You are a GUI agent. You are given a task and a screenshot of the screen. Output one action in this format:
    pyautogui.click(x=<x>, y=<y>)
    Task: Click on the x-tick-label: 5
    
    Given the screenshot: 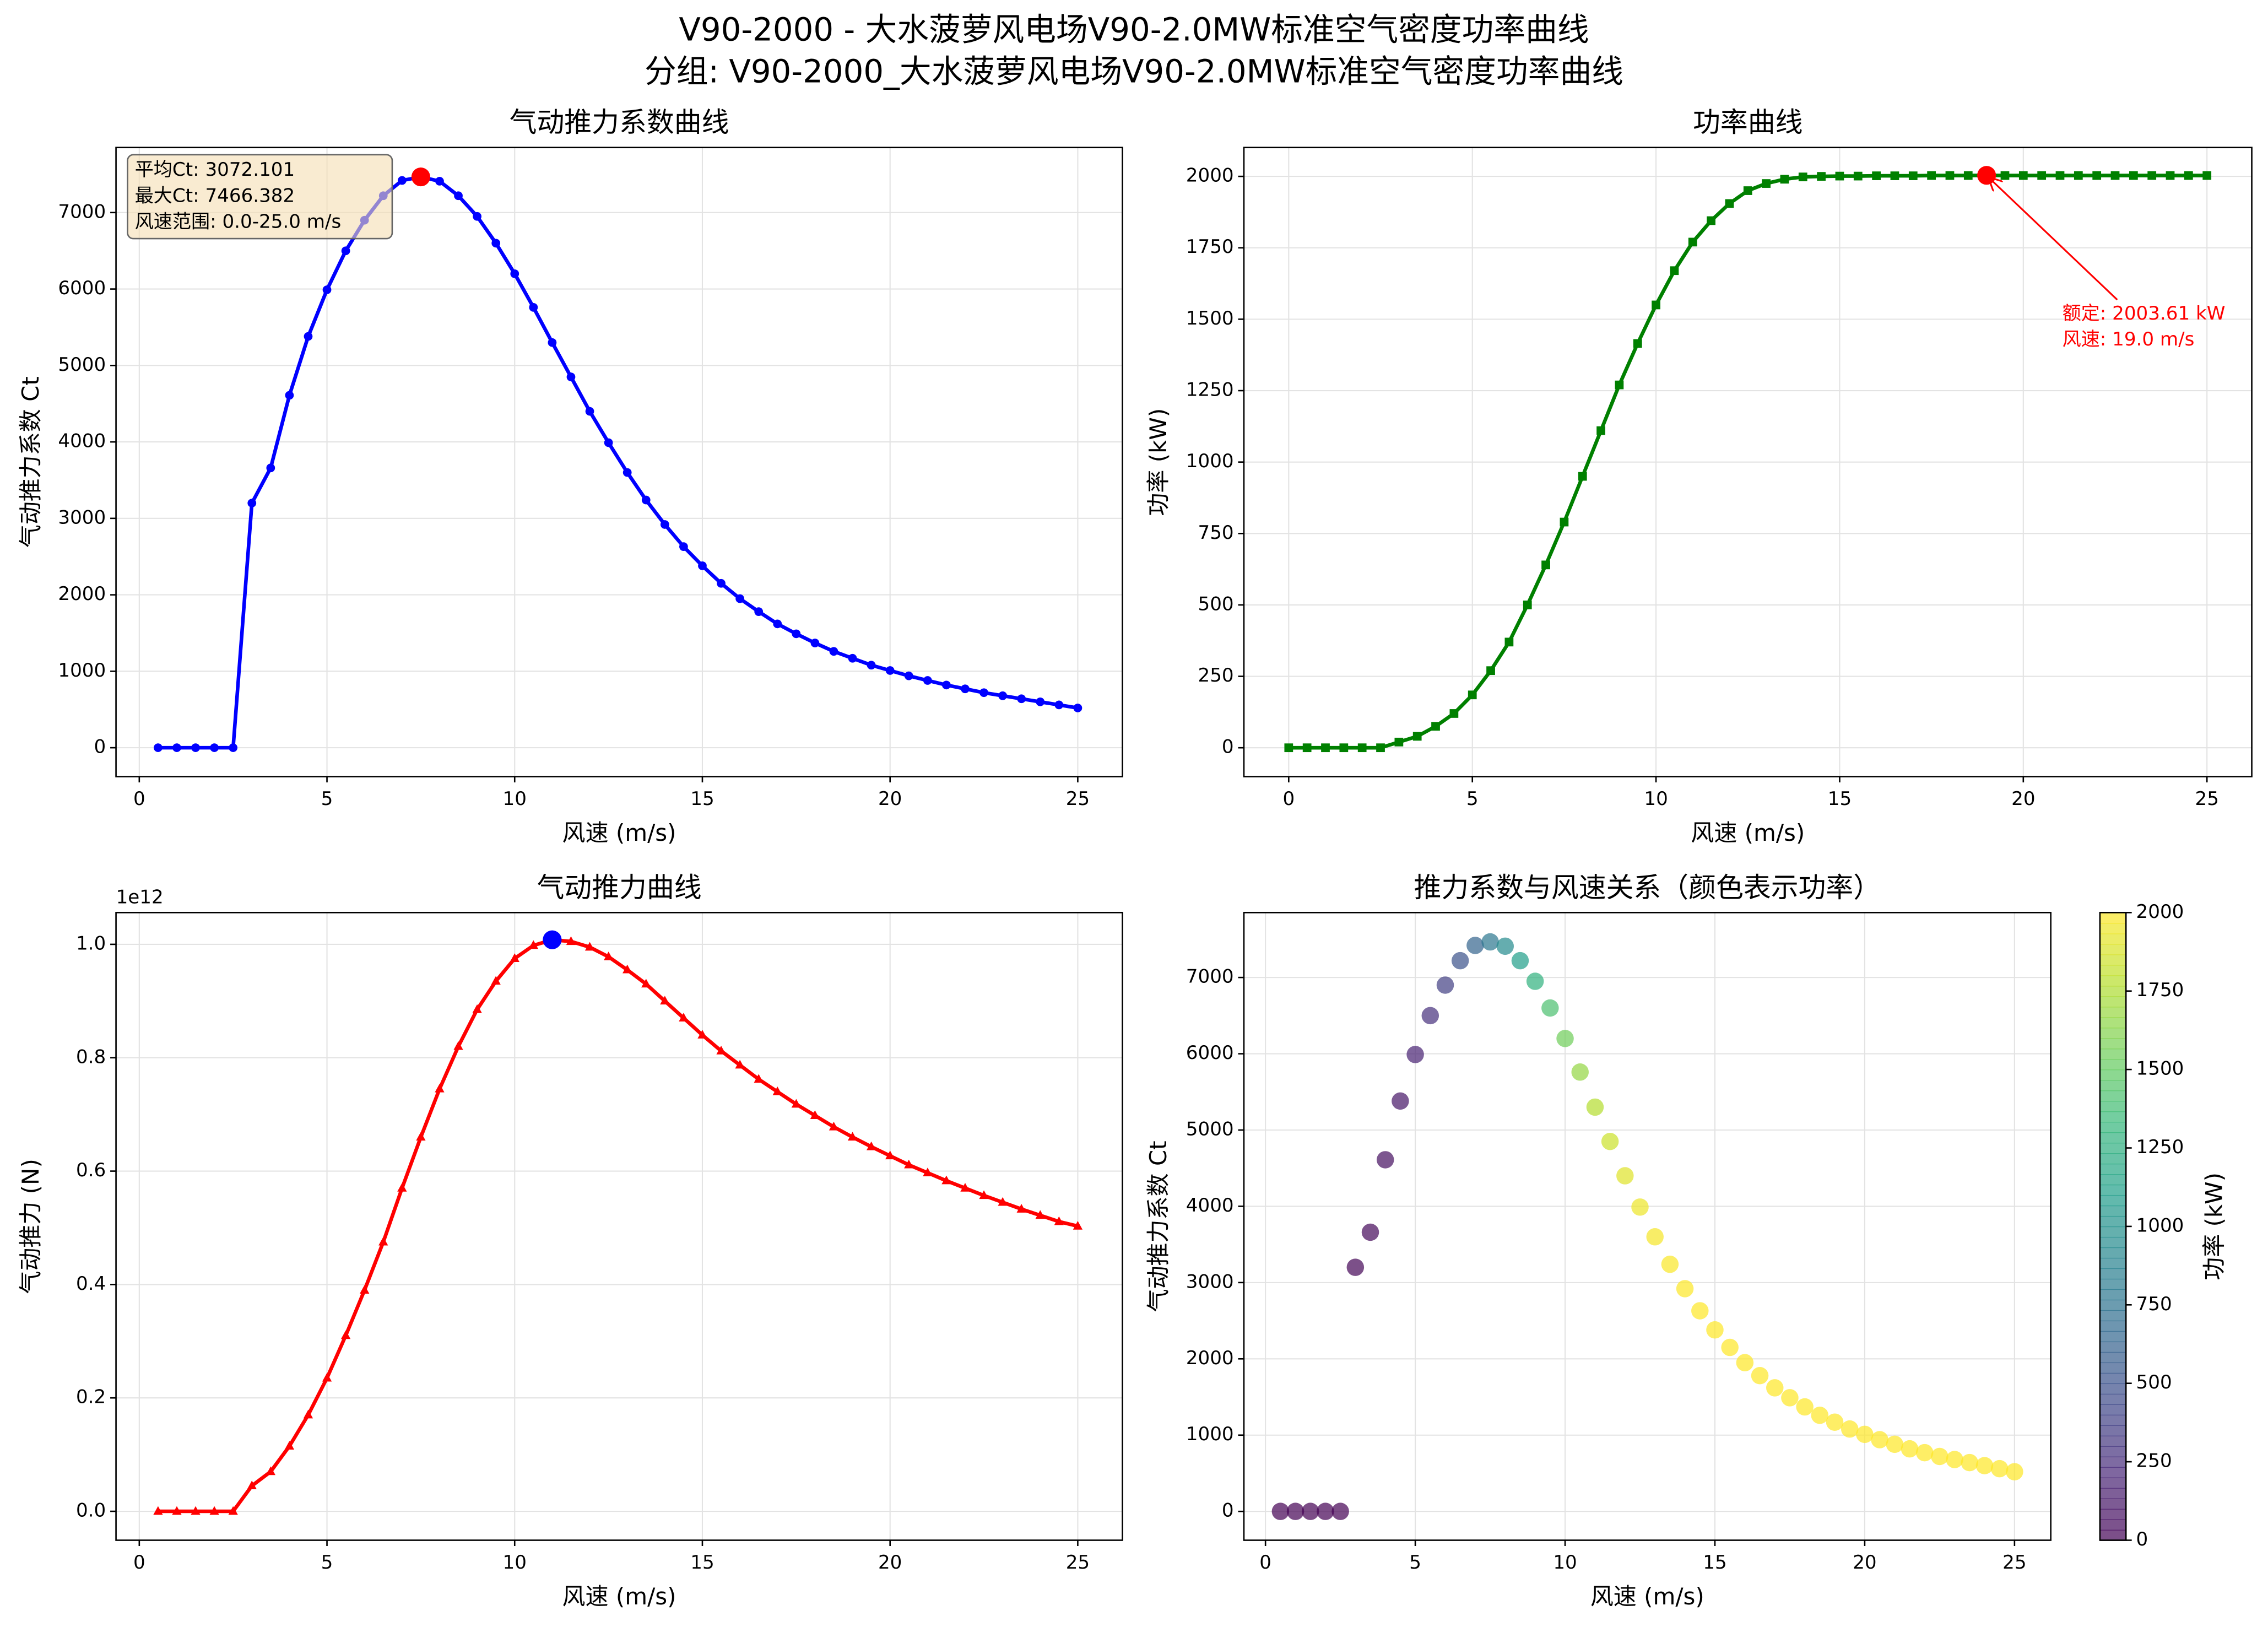 What is the action you would take?
    pyautogui.click(x=1472, y=799)
    